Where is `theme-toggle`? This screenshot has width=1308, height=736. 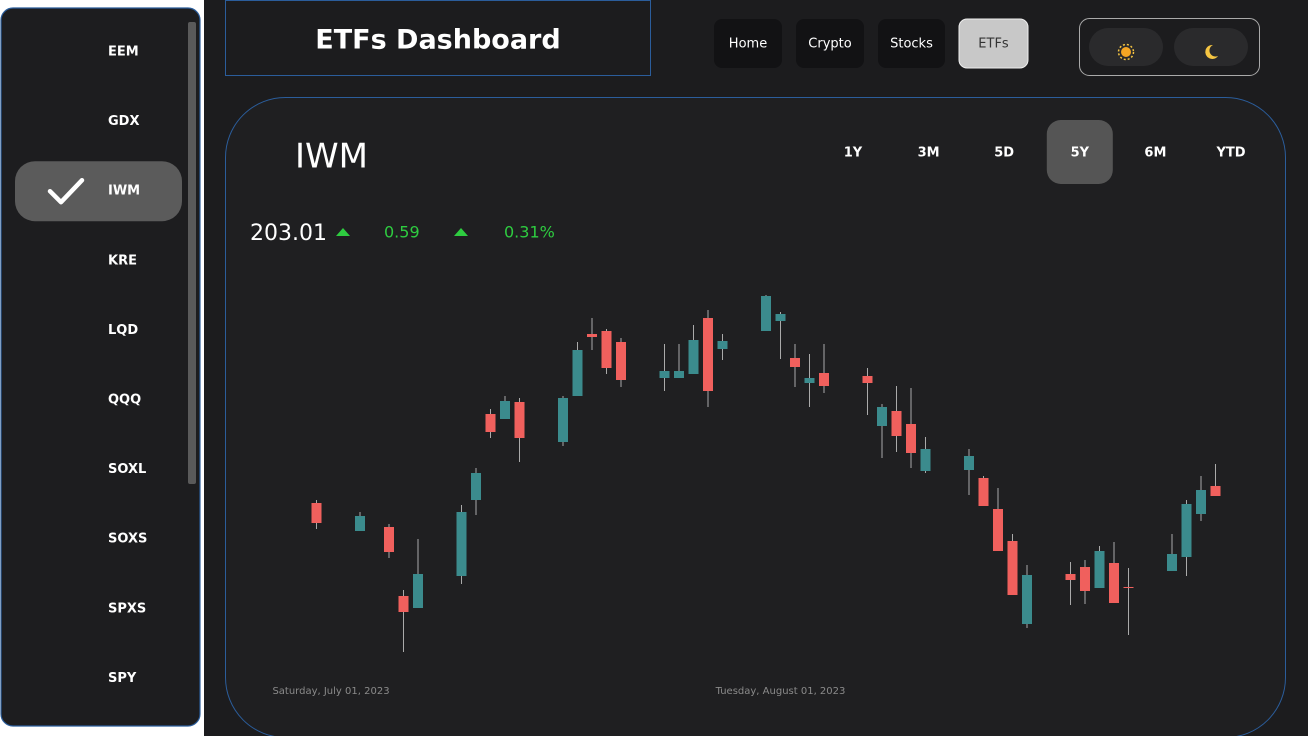
theme-toggle is located at coordinates (1169, 47).